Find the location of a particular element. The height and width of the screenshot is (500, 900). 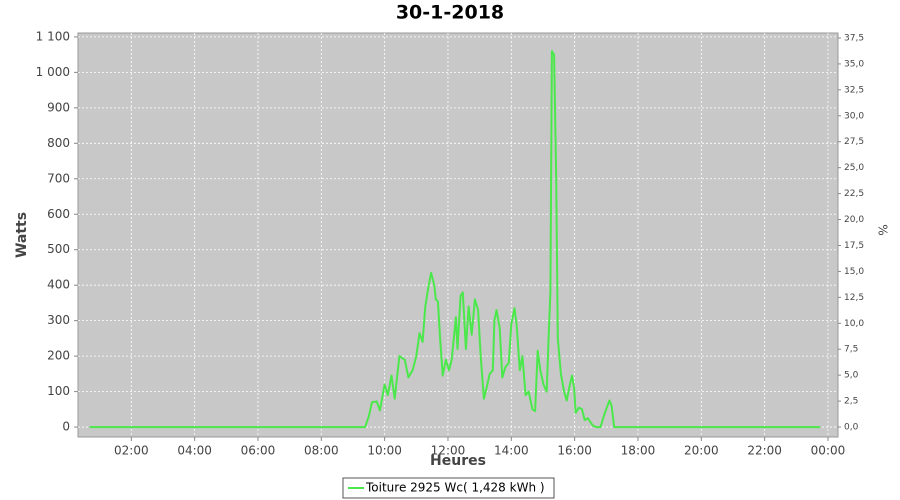

chart-title: 30-1-2018 is located at coordinates (450, 13).